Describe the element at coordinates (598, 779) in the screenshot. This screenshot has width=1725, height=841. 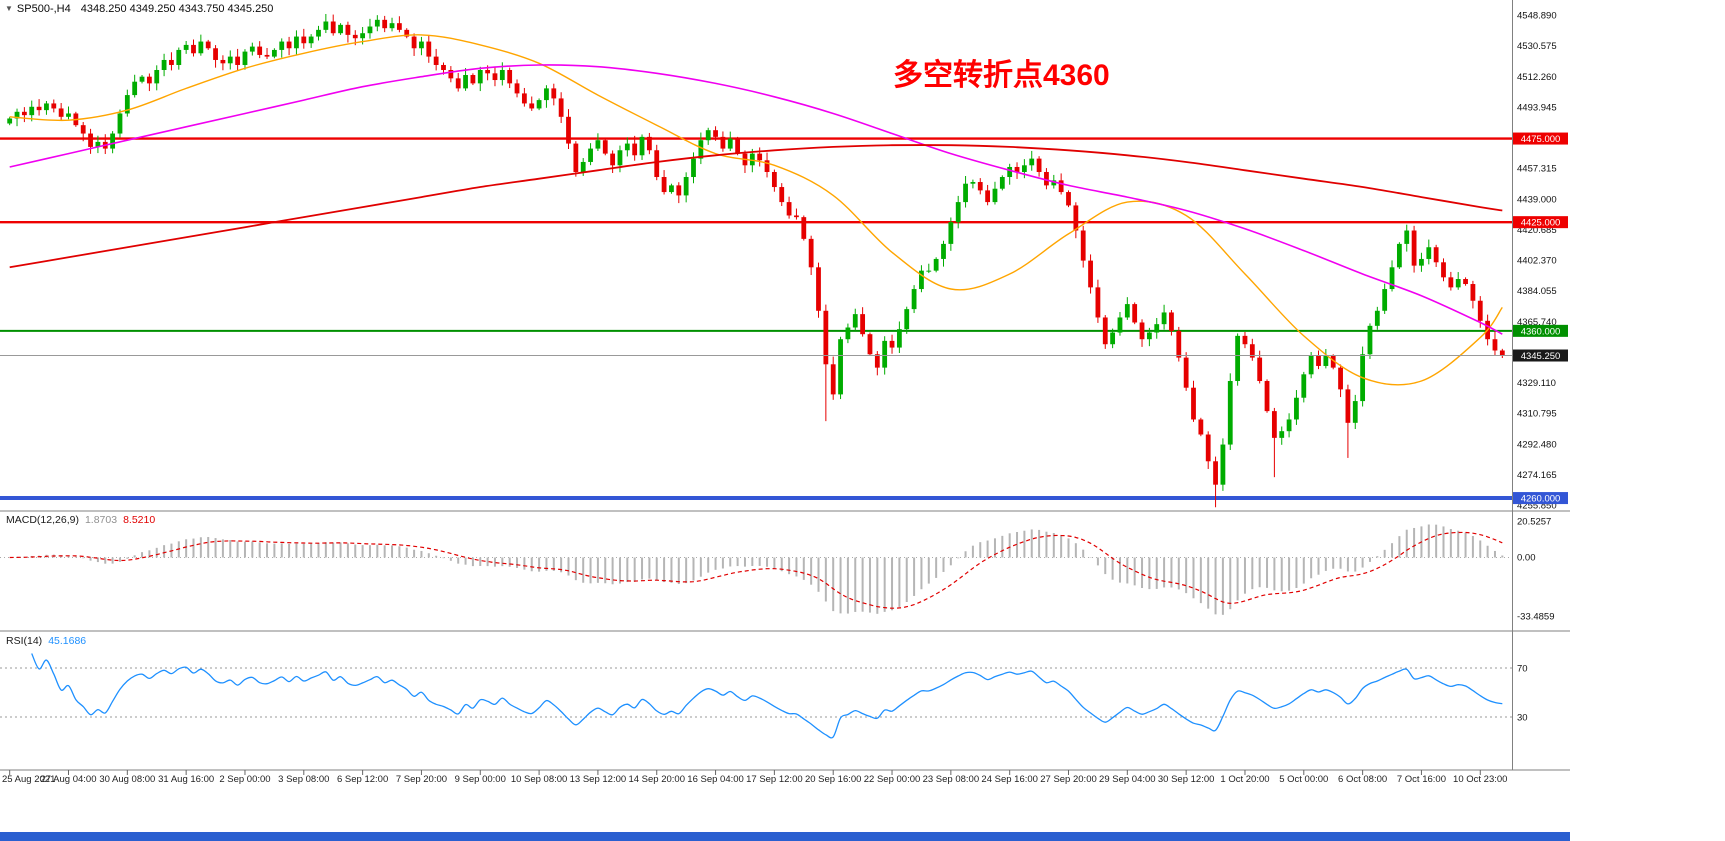
I see `svg-text: 13 Sep 12:00` at that location.